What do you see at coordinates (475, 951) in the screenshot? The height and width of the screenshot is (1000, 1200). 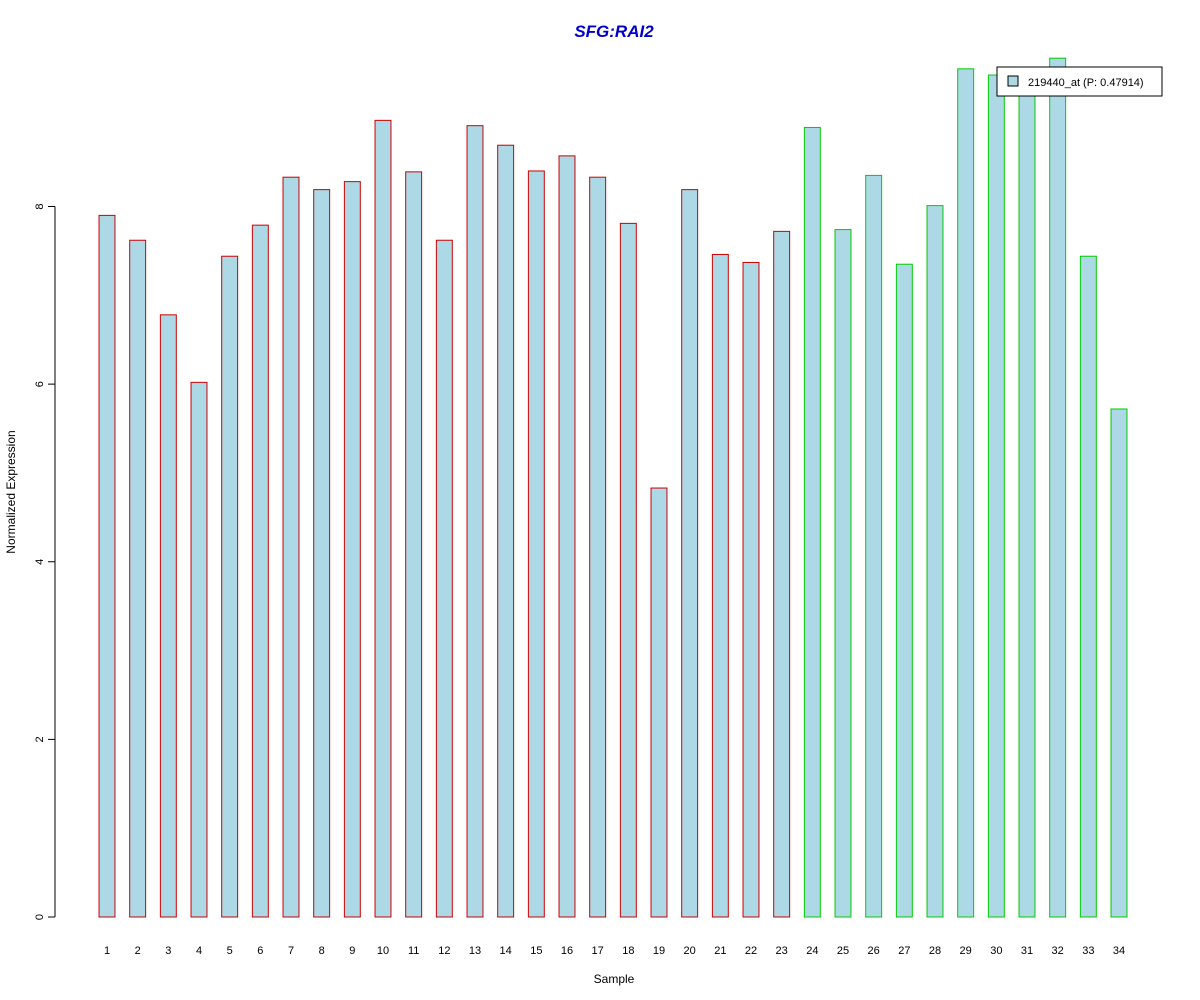 I see `x-axis-tick-label: 13` at bounding box center [475, 951].